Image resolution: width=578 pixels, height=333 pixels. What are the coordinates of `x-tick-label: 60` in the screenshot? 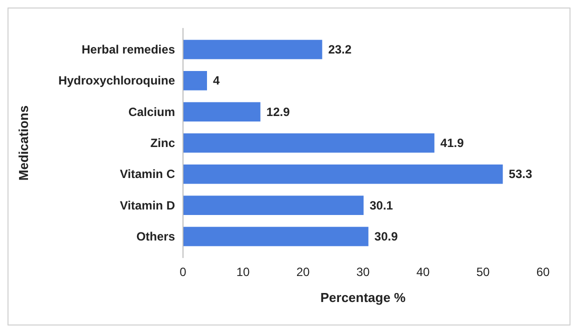 It's located at (543, 272).